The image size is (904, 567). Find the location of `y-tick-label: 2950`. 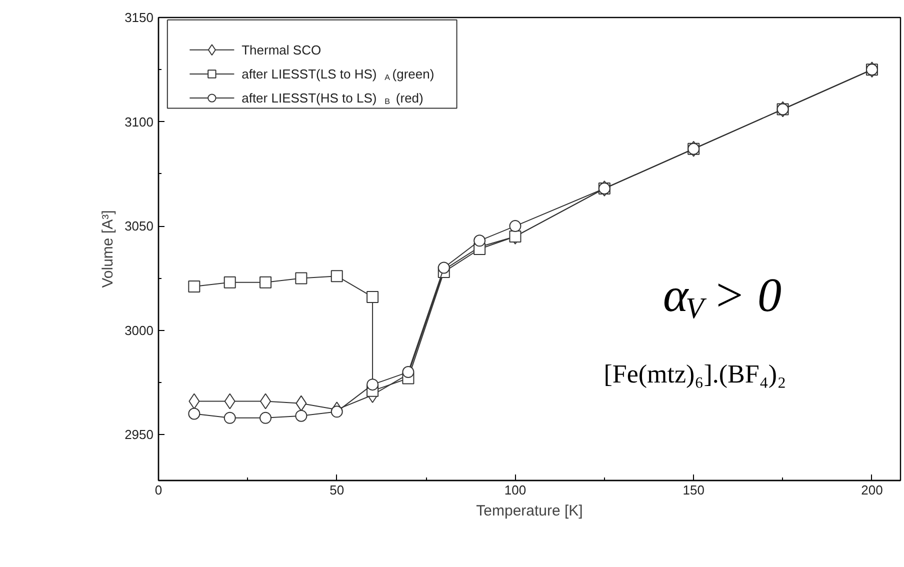

y-tick-label: 2950 is located at coordinates (139, 434).